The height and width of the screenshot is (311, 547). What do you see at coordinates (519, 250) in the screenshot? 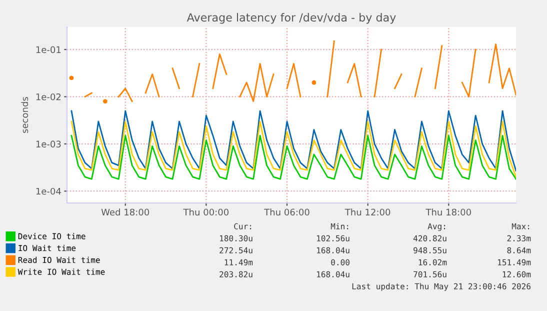
I see `text: 8.64m` at bounding box center [519, 250].